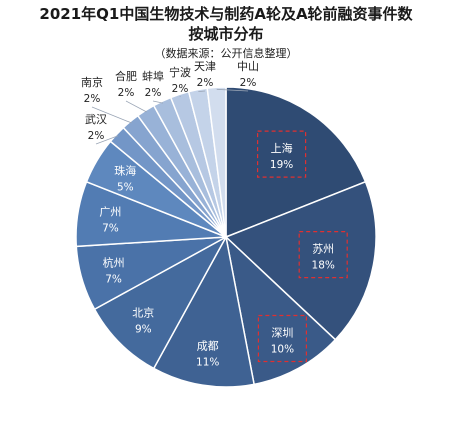 This screenshot has width=452, height=421. Describe the element at coordinates (323, 249) in the screenshot. I see `slice-label-1: 苏州` at that location.